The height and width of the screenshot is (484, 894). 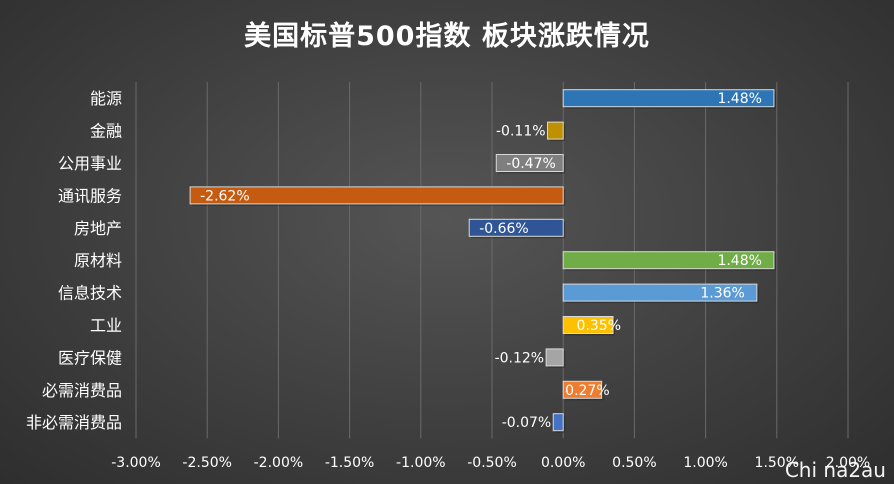 What do you see at coordinates (90, 195) in the screenshot?
I see `category-label: 通讯服务` at bounding box center [90, 195].